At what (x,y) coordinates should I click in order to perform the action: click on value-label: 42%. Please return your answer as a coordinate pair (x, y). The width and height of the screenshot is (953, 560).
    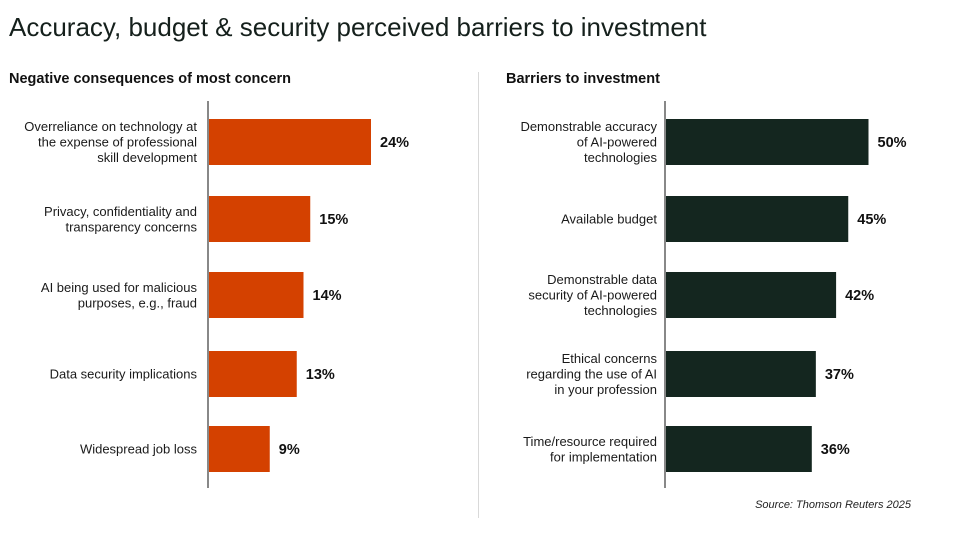
    Looking at the image, I should click on (859, 296).